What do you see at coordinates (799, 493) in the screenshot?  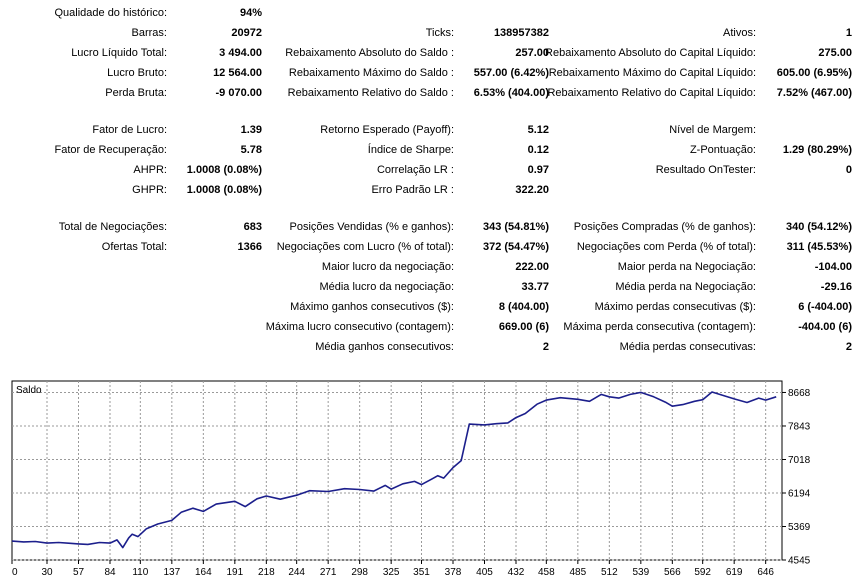 I see `y-tick-label: 6194` at bounding box center [799, 493].